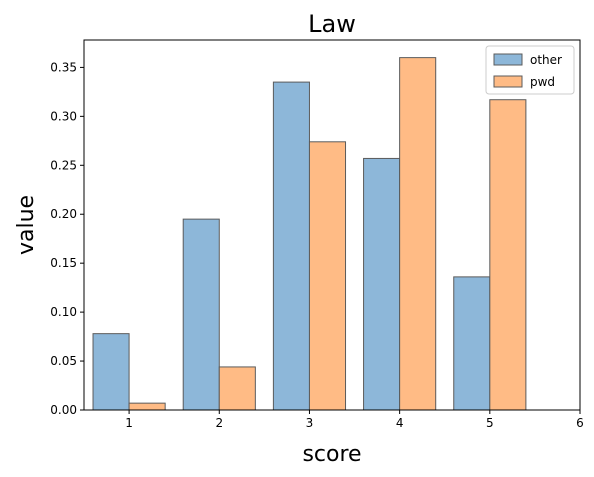 The width and height of the screenshot is (594, 477). Describe the element at coordinates (63, 214) in the screenshot. I see `y-tick-label: 0.20` at that location.